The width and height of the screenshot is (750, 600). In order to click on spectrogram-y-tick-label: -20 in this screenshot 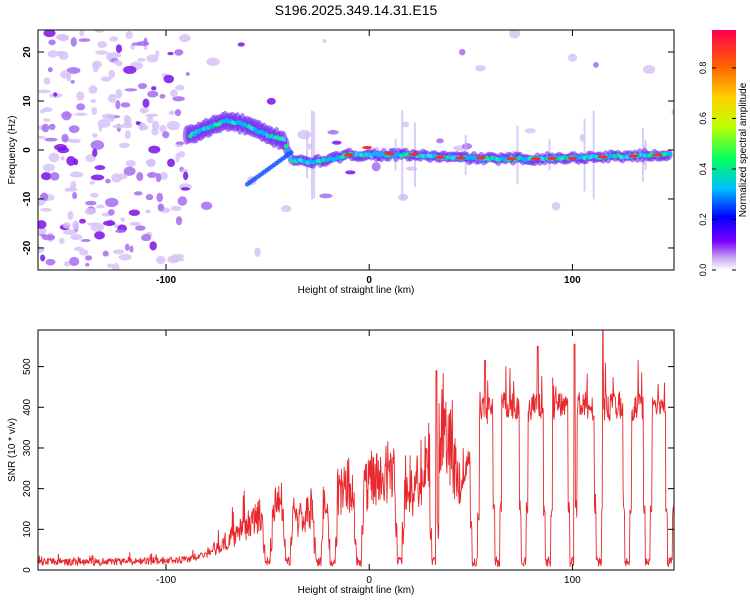, I will do `click(27, 247)`.